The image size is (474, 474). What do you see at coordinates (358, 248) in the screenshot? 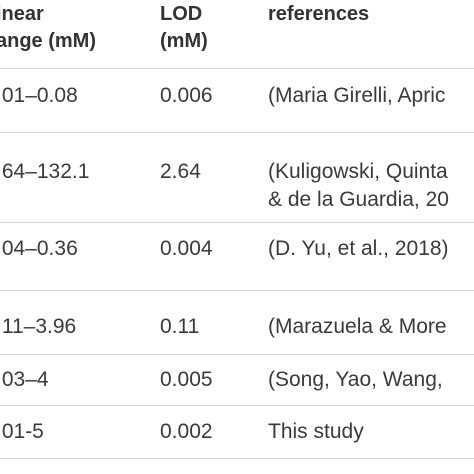
I see `table-cell: (D. Yu, et al., 2018)` at bounding box center [358, 248].